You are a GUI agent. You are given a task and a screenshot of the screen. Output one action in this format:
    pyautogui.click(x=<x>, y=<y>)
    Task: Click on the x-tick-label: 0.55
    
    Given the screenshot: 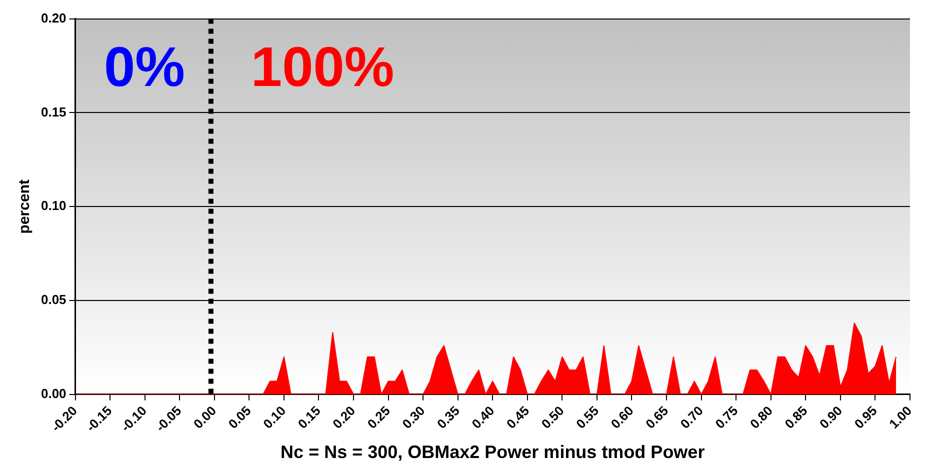 What is the action you would take?
    pyautogui.click(x=587, y=417)
    